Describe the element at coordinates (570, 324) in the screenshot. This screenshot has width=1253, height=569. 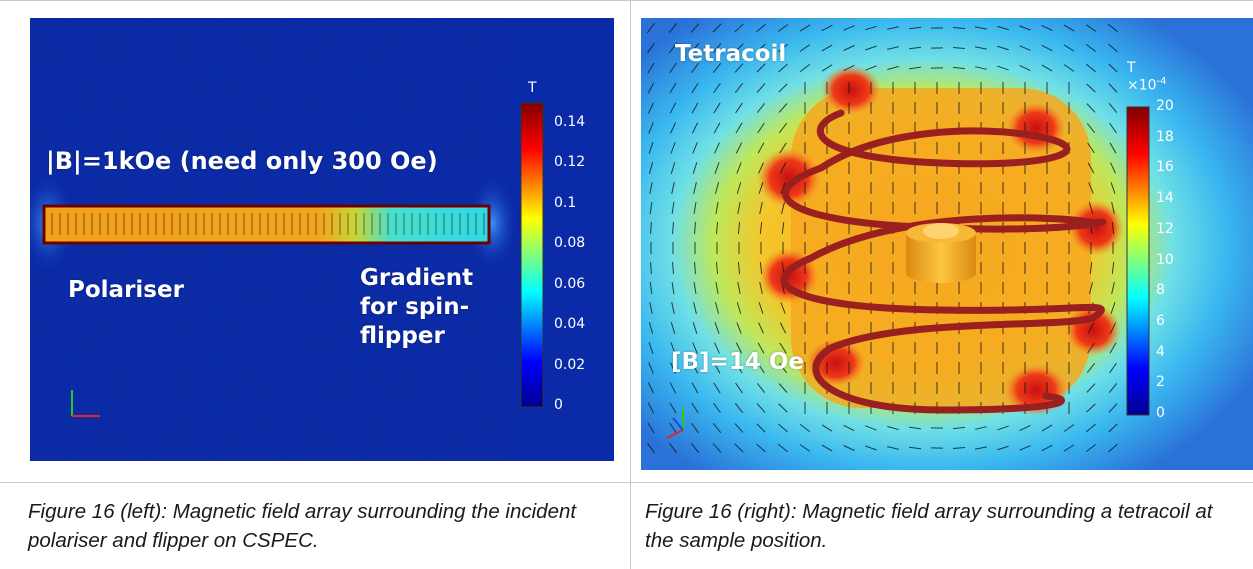
I see `colorbar-left-tick-label: 0.04` at that location.